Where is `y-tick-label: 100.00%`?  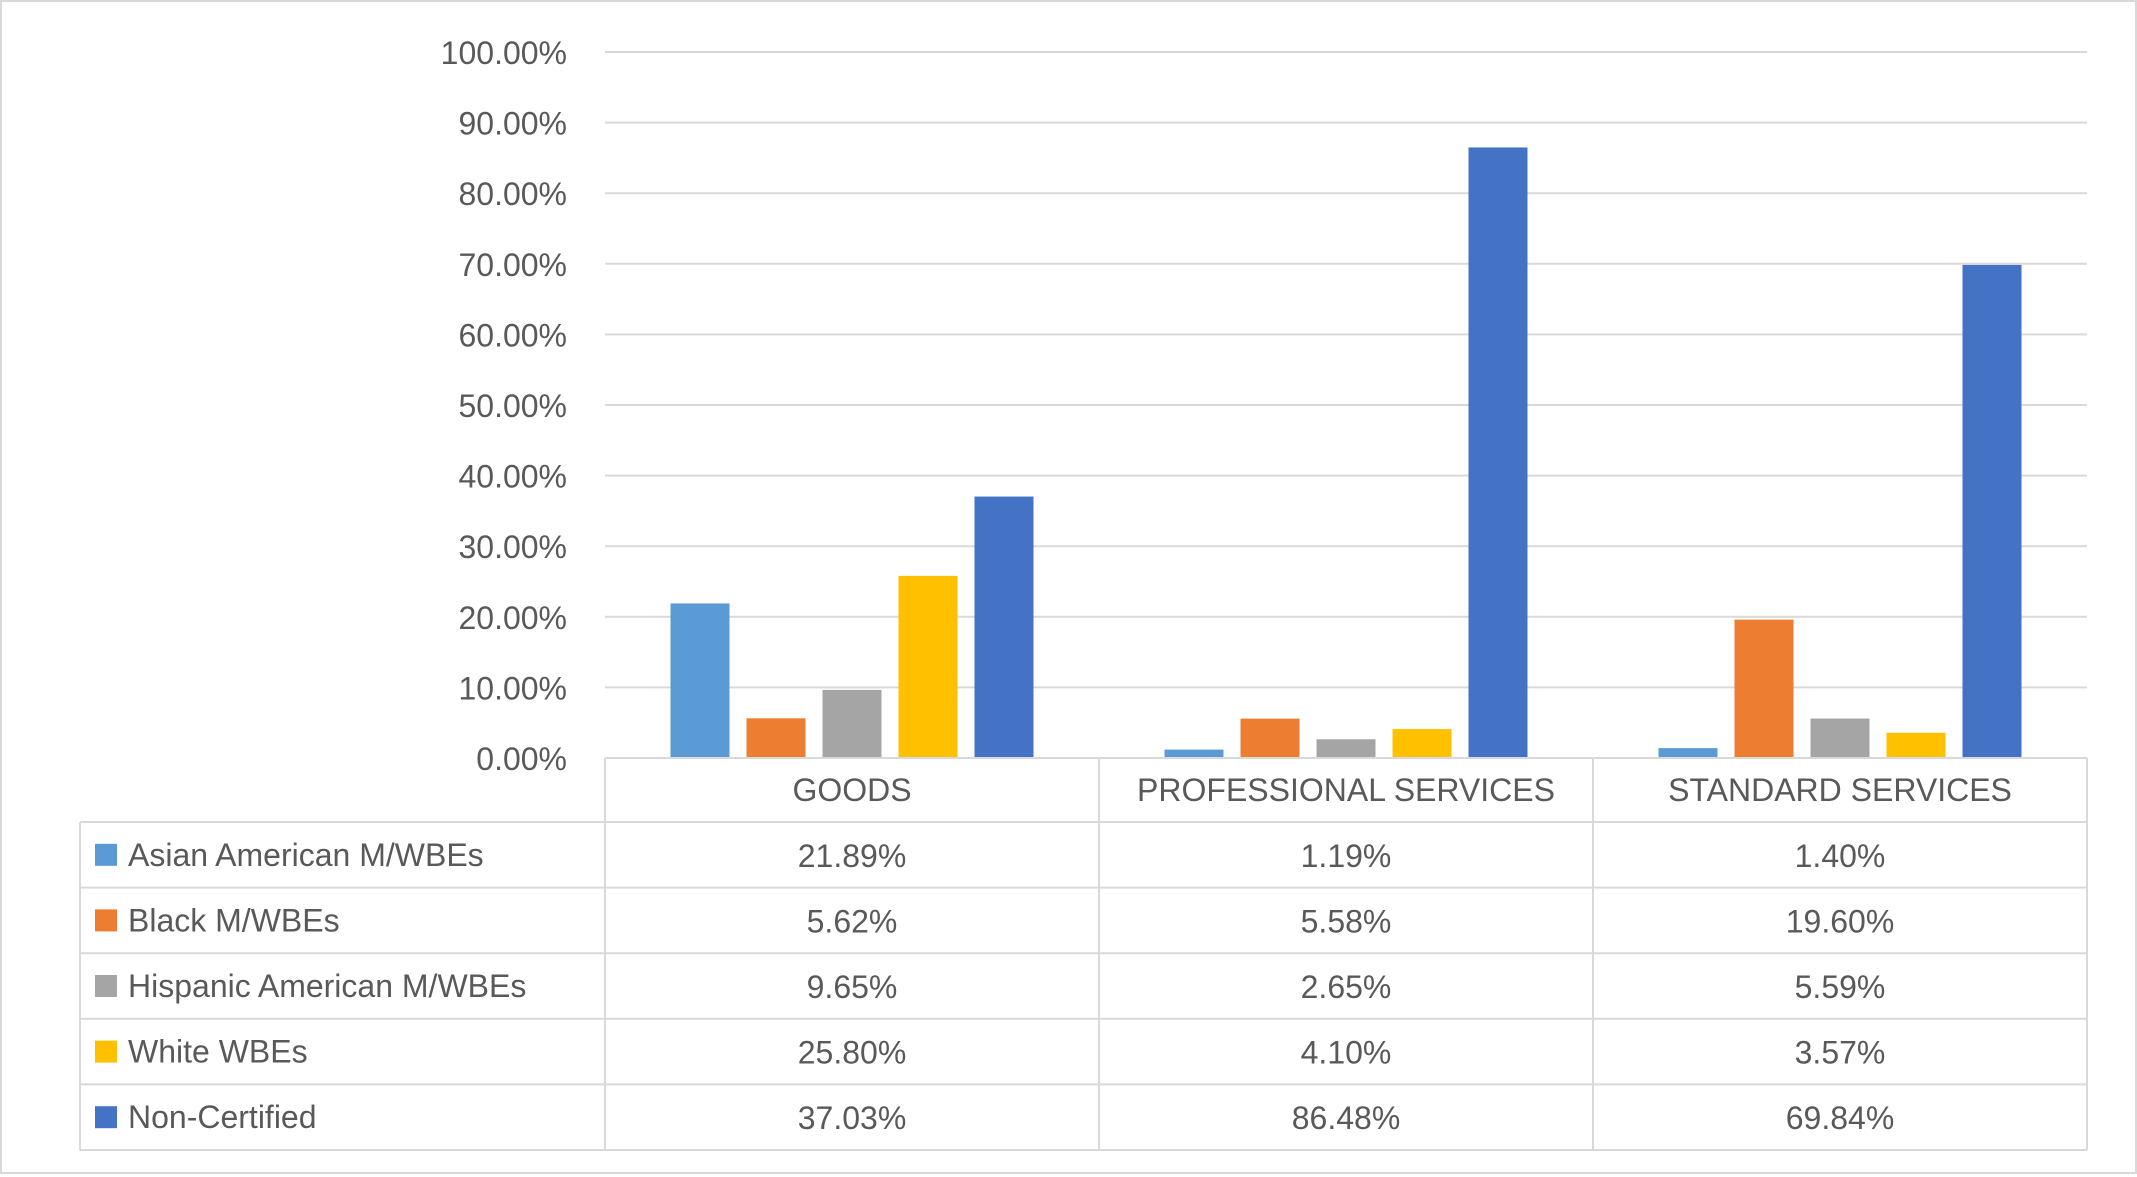 y-tick-label: 100.00% is located at coordinates (504, 53).